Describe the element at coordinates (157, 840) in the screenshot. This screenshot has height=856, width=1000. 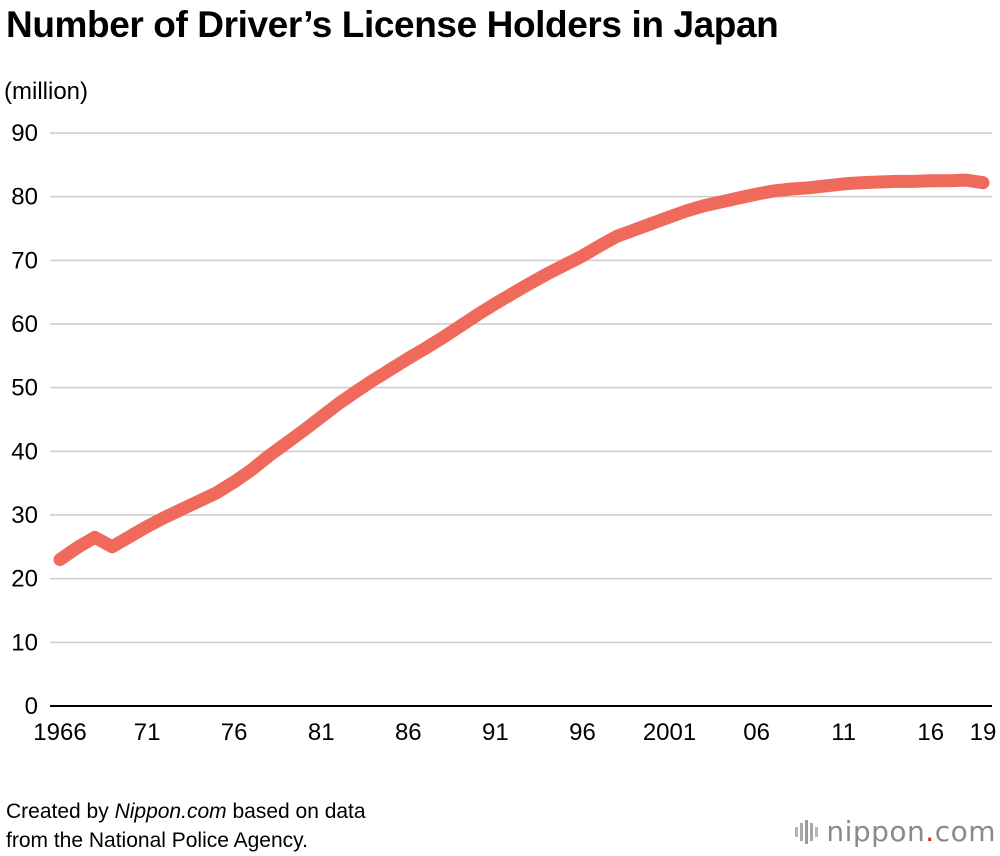
I see `credit-line-2: from the National Police Agency.` at that location.